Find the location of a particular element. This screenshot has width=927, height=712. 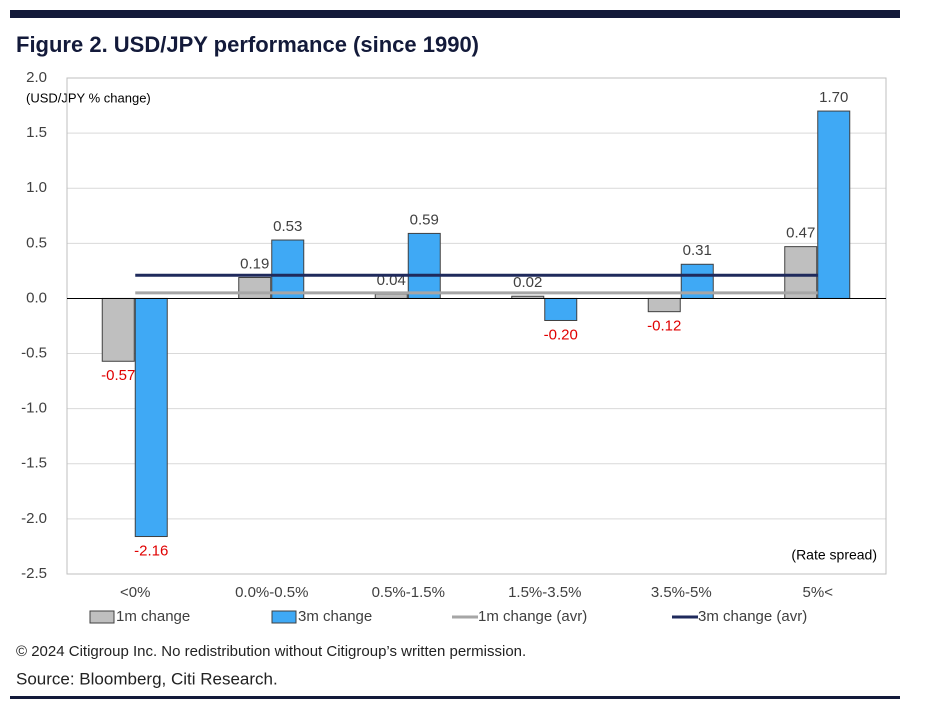

source: Source: Bloomberg, Citi Research. is located at coordinates (147, 678).